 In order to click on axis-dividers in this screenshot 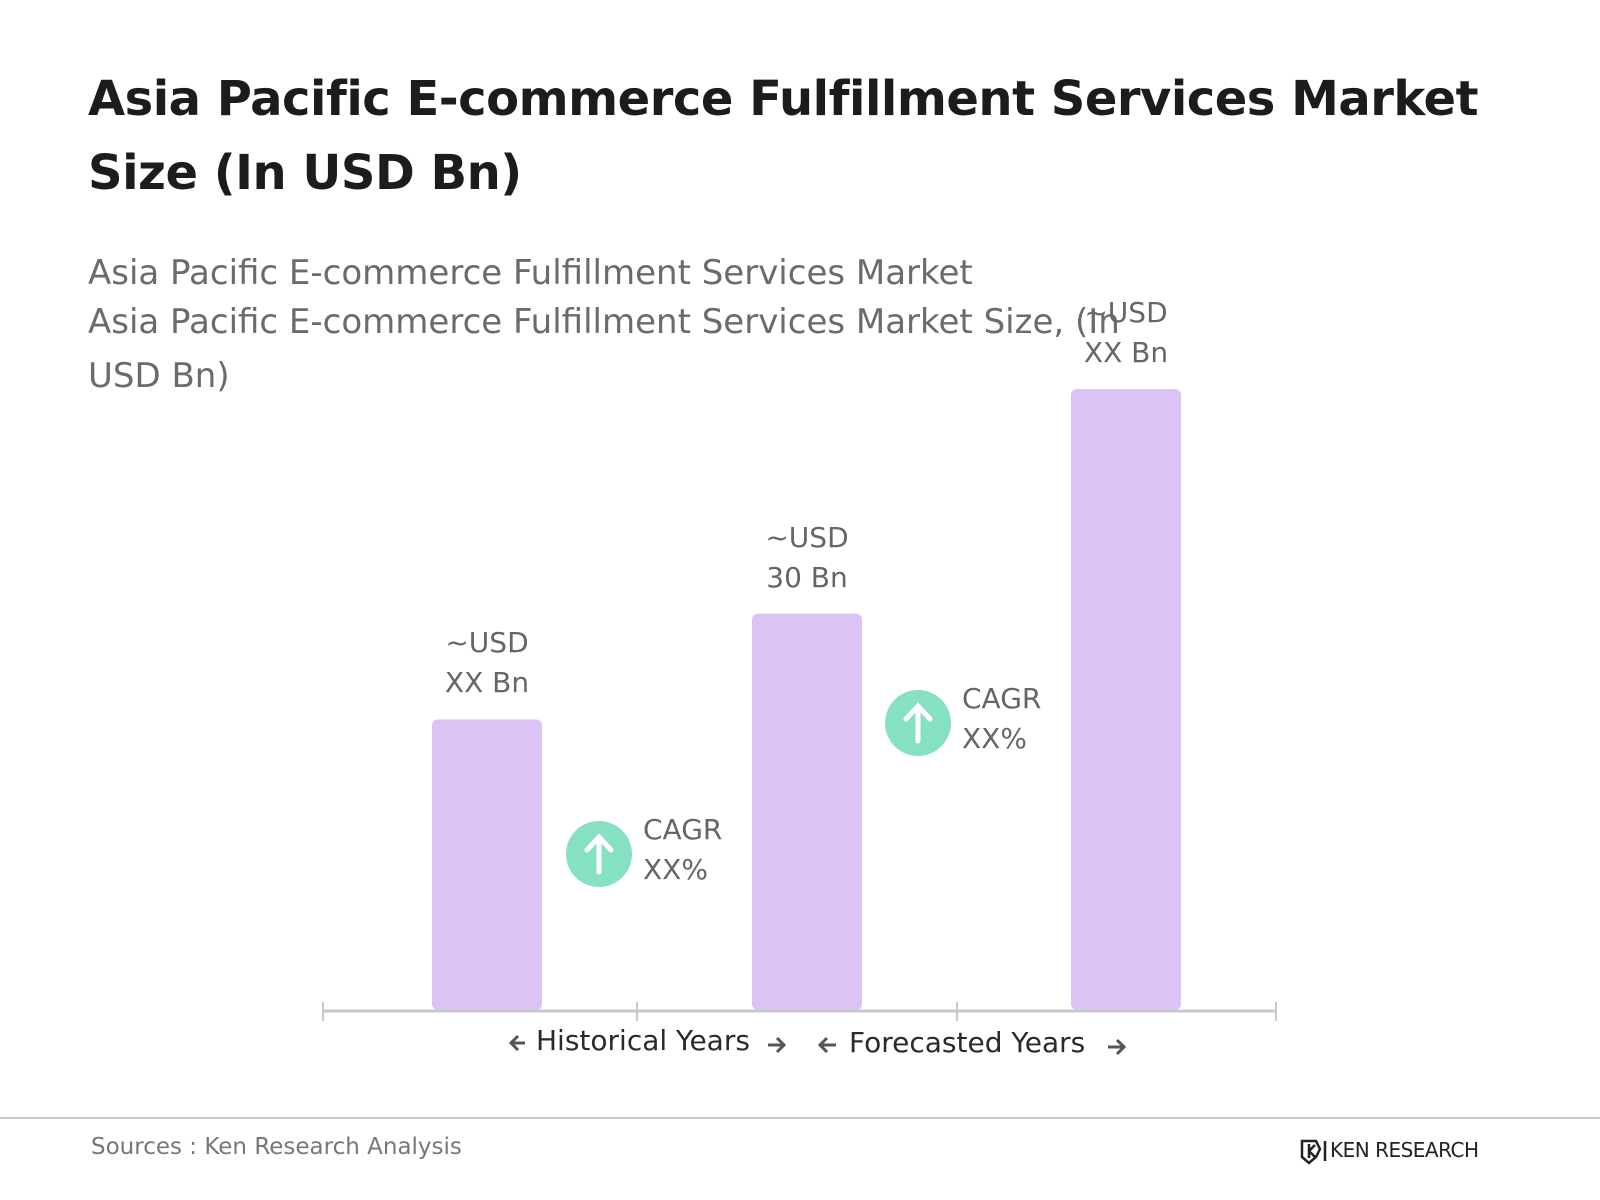, I will do `click(799, 1011)`.